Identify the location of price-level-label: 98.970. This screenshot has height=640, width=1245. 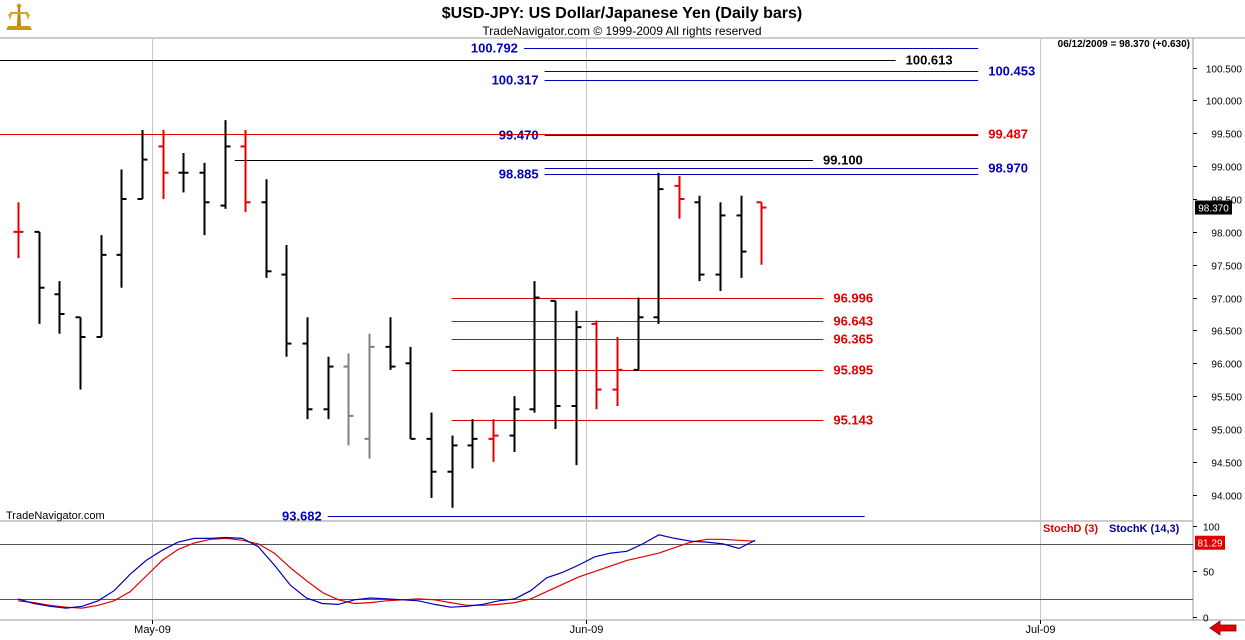
(1008, 168).